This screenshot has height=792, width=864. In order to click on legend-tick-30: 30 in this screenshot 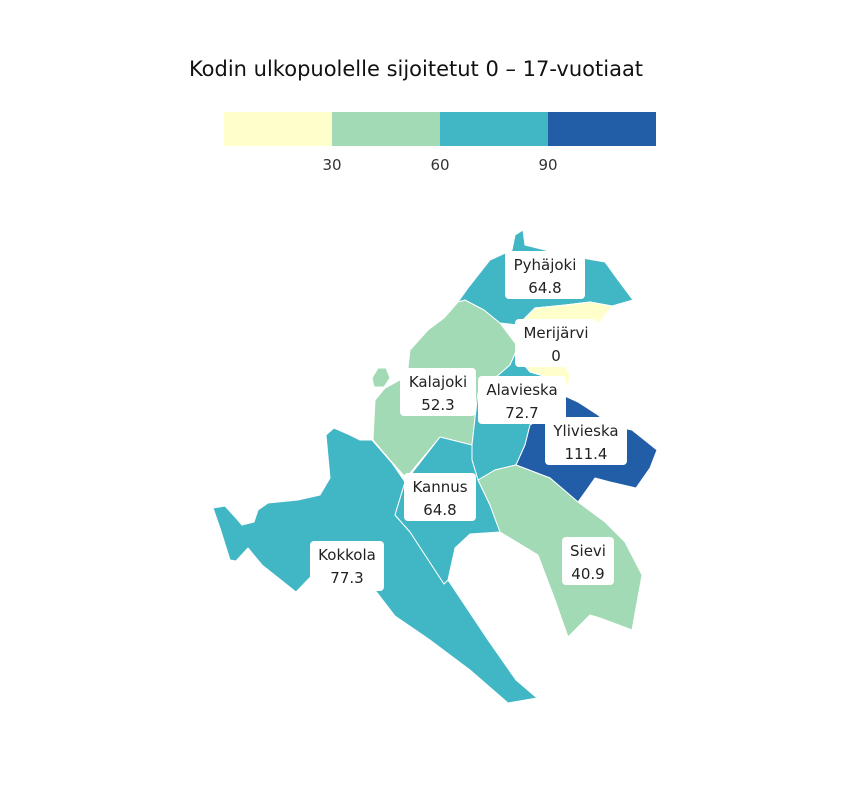, I will do `click(331, 165)`.